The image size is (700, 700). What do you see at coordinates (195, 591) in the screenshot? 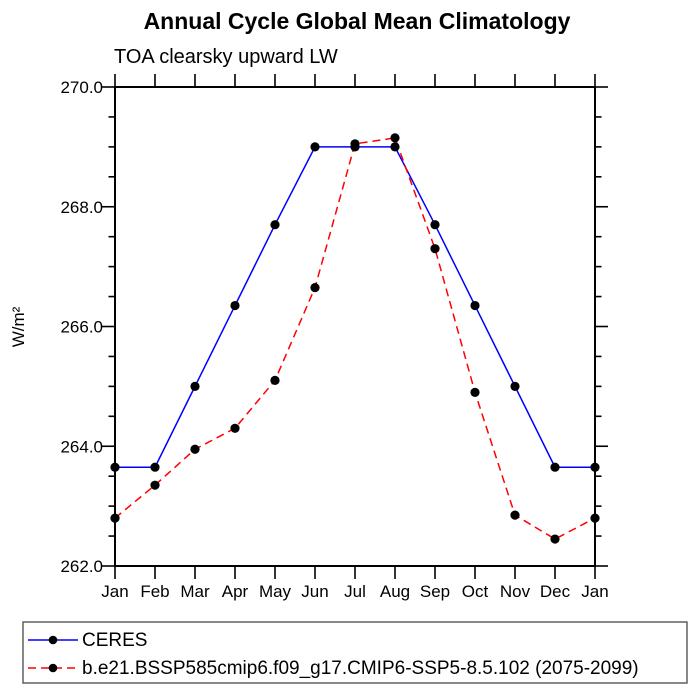
I see `x-tick-label: Mar` at bounding box center [195, 591].